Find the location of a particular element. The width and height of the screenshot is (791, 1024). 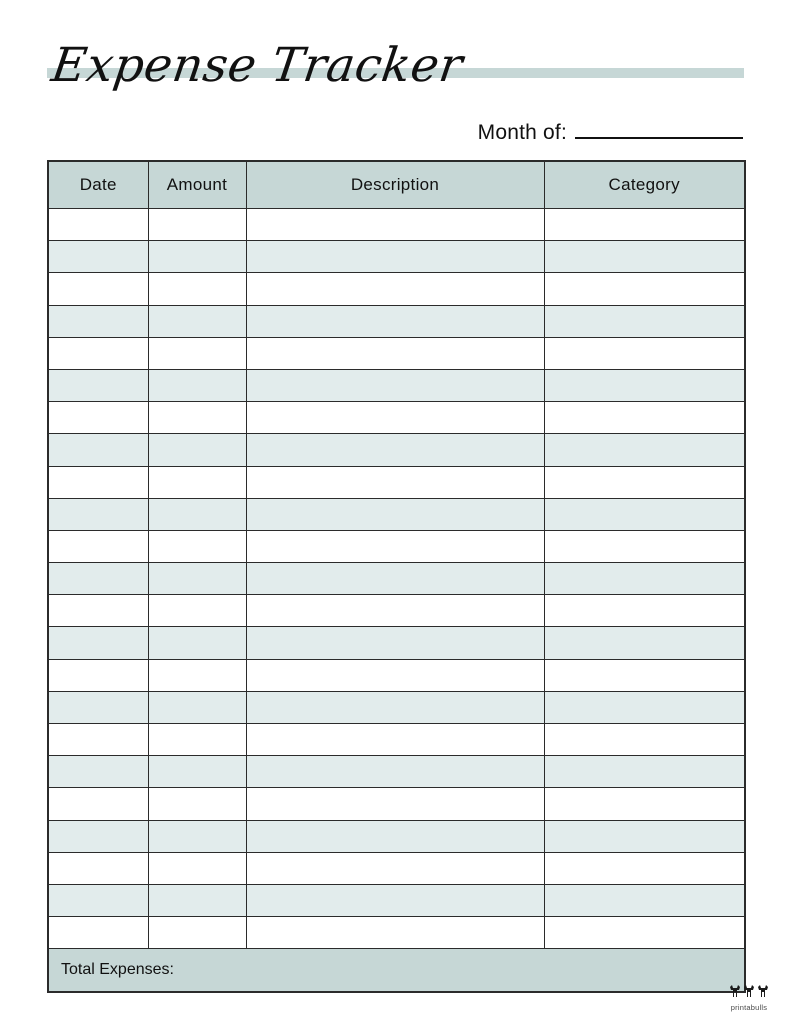

total-expenses-label: Total Expenses: is located at coordinates (396, 970).